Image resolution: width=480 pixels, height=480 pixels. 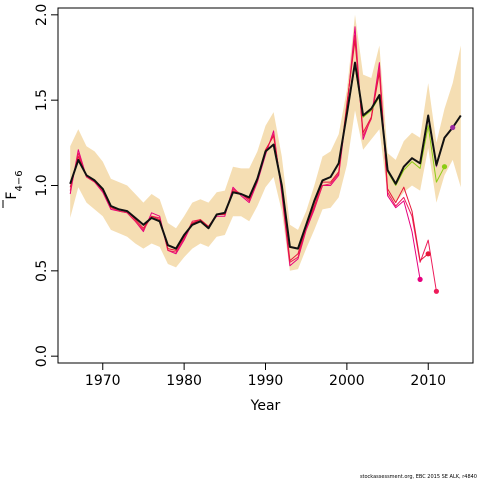 What do you see at coordinates (184, 381) in the screenshot?
I see `x-tick-label: 1980` at bounding box center [184, 381].